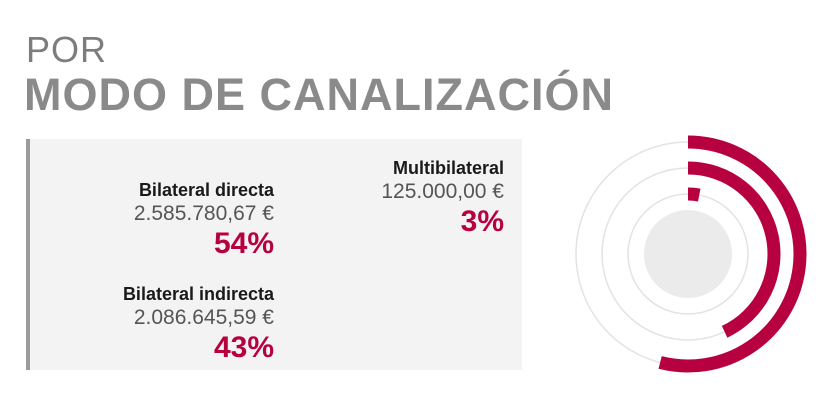 The width and height of the screenshot is (829, 417). What do you see at coordinates (448, 168) in the screenshot?
I see `label-multibilateral: Multibilateral` at bounding box center [448, 168].